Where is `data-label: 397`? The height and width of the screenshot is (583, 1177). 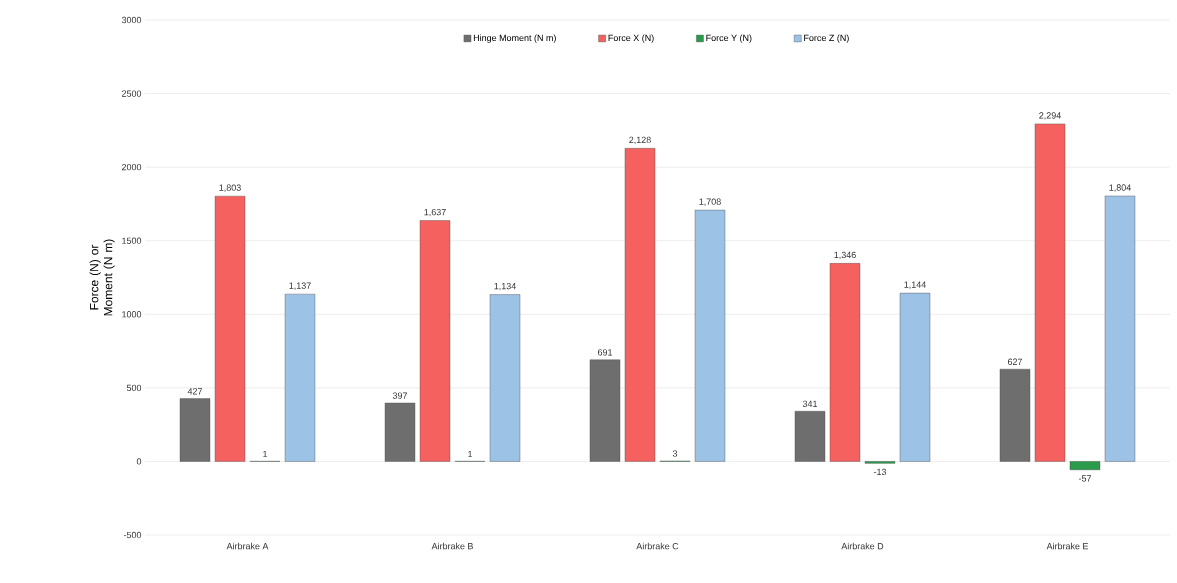 data-label: 397 is located at coordinates (400, 395).